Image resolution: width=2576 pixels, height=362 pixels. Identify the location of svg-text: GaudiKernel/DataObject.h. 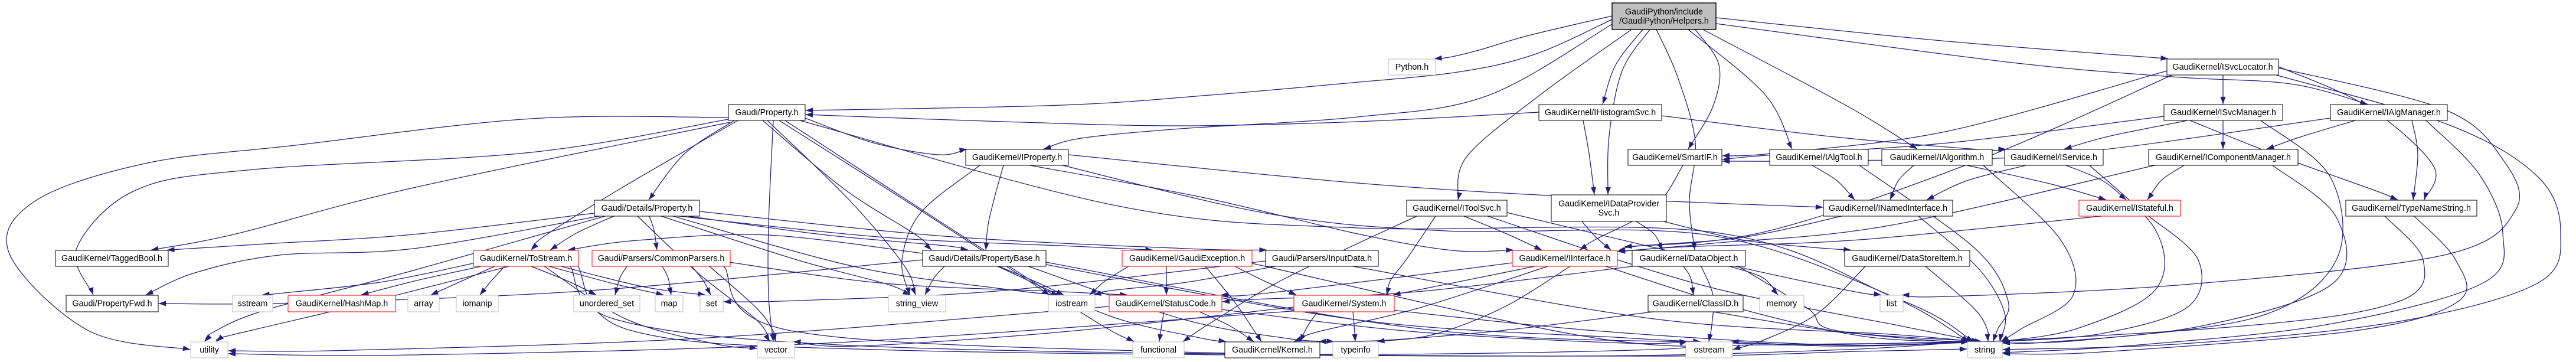
(1689, 258).